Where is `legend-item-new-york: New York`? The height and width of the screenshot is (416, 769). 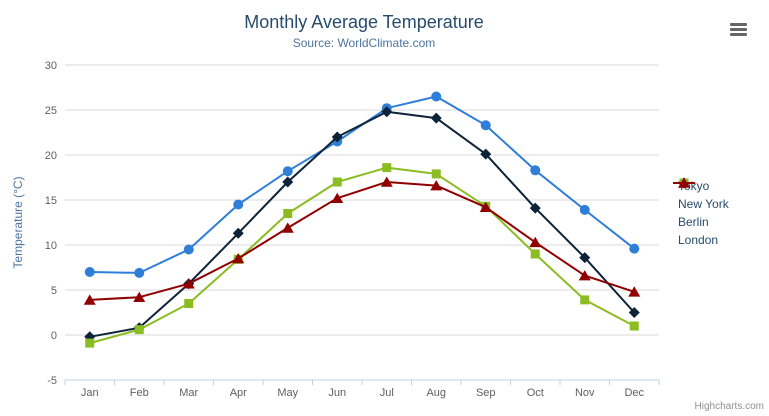 legend-item-new-york: New York is located at coordinates (701, 195).